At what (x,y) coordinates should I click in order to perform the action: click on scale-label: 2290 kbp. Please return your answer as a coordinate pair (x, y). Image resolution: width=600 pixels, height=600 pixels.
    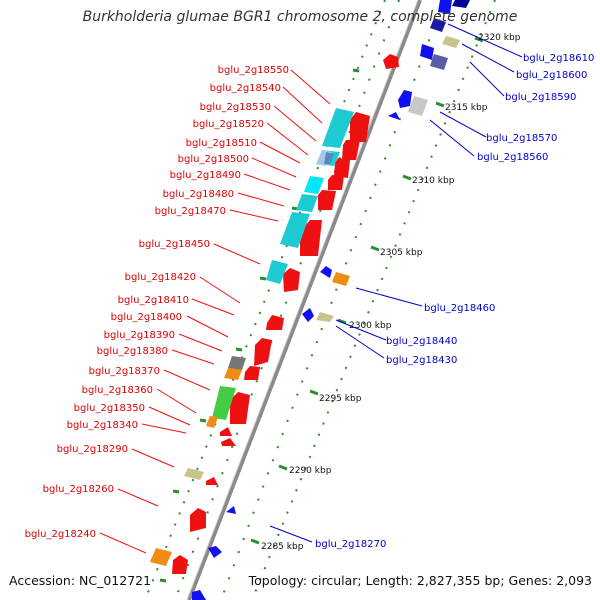
    Looking at the image, I should click on (310, 471).